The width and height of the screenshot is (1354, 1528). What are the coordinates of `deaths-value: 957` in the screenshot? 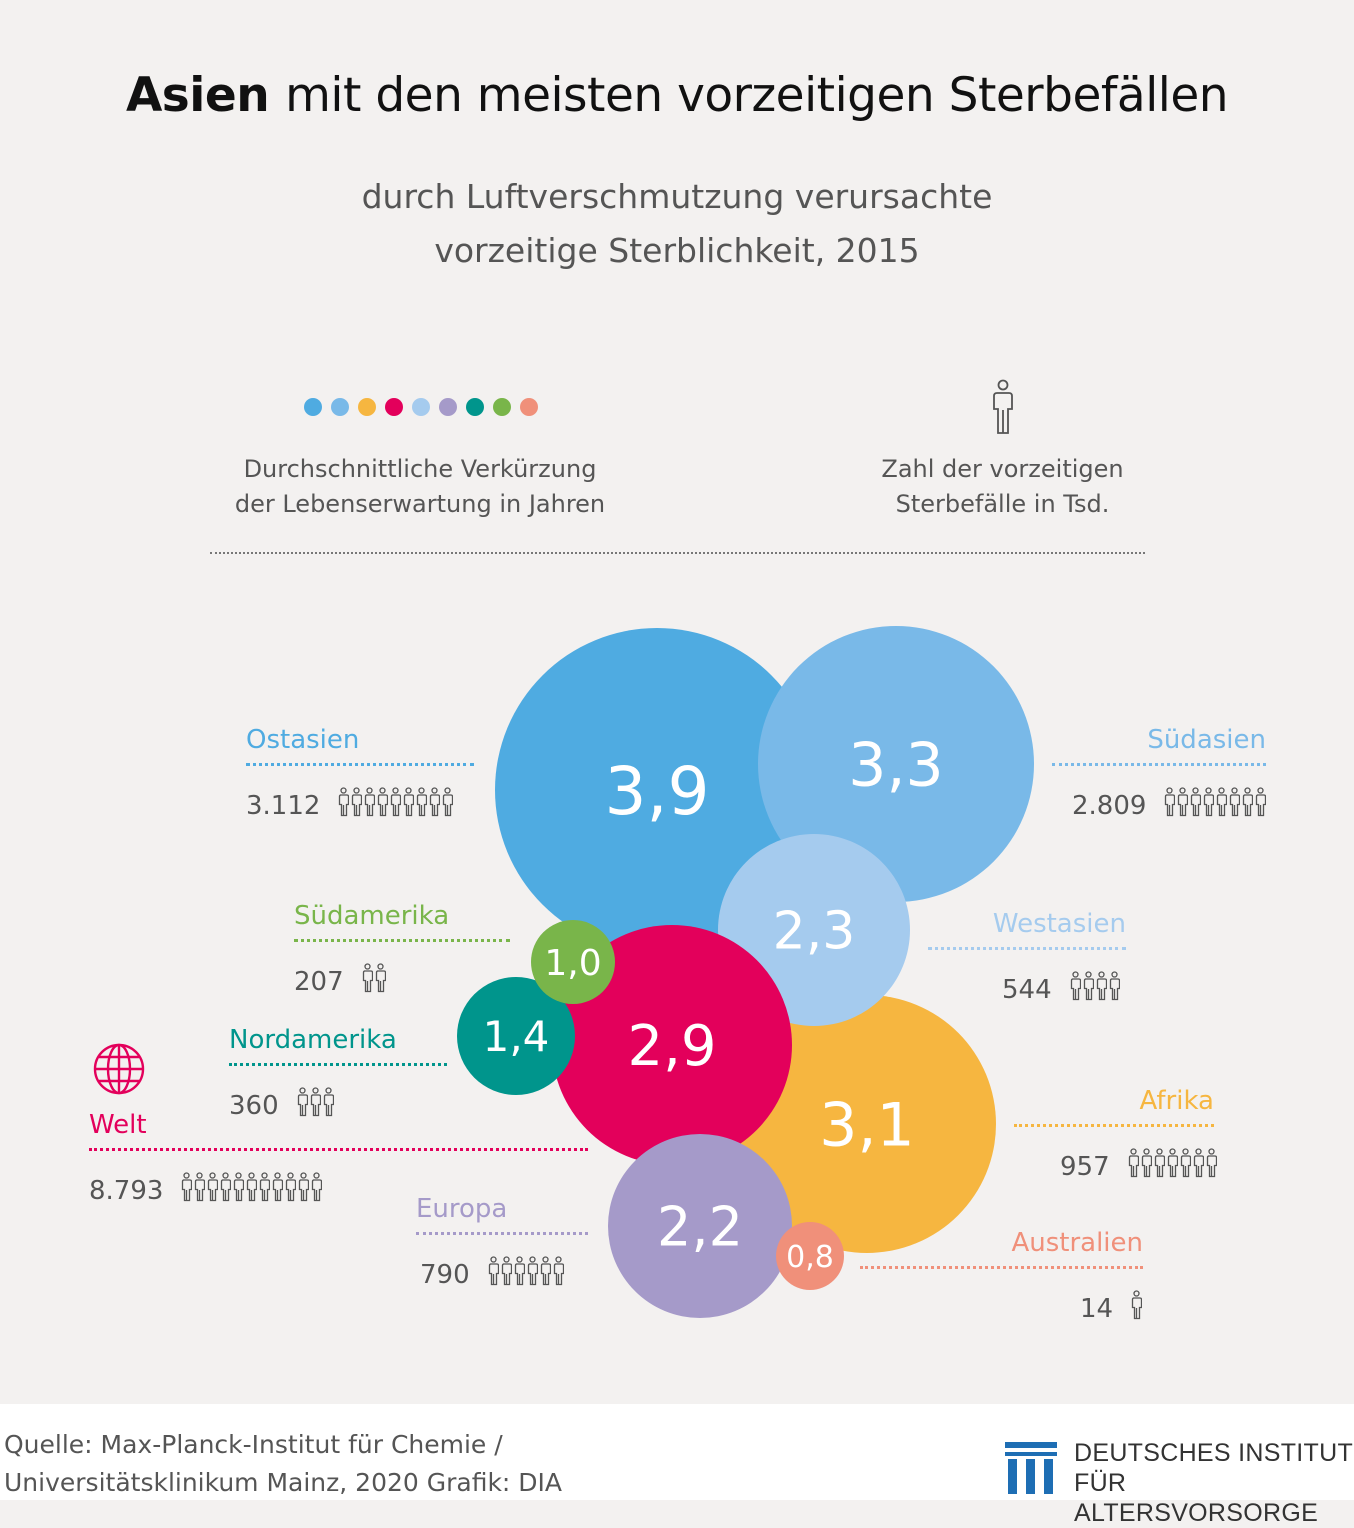 It's located at (1085, 1166).